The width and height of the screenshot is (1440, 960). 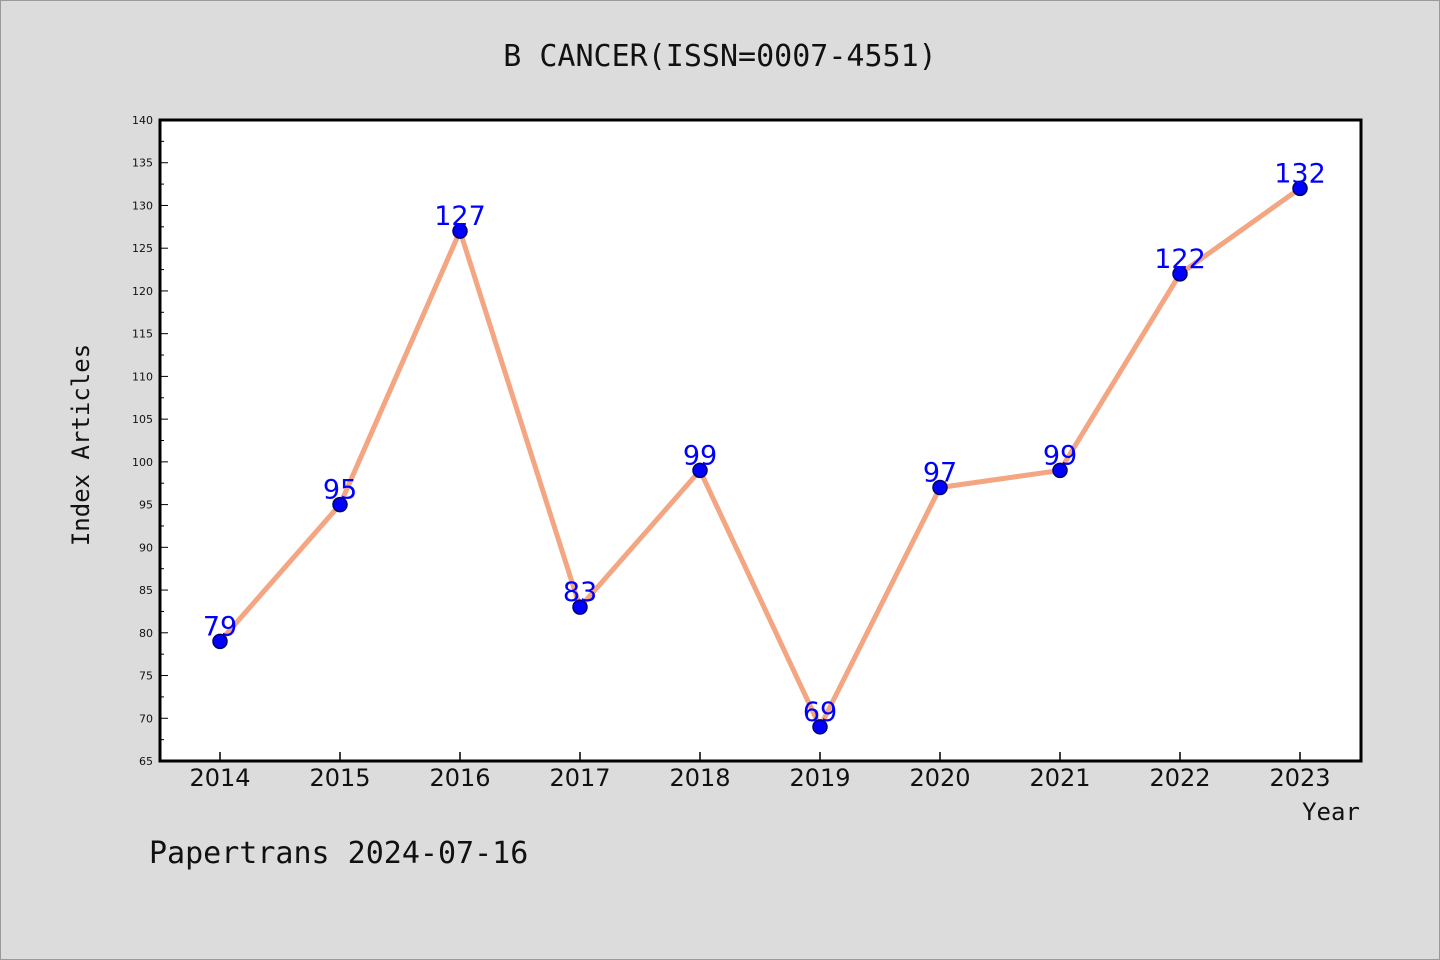 I want to click on chart-title: B CANCER(ISSN=0007-4551), so click(x=719, y=56).